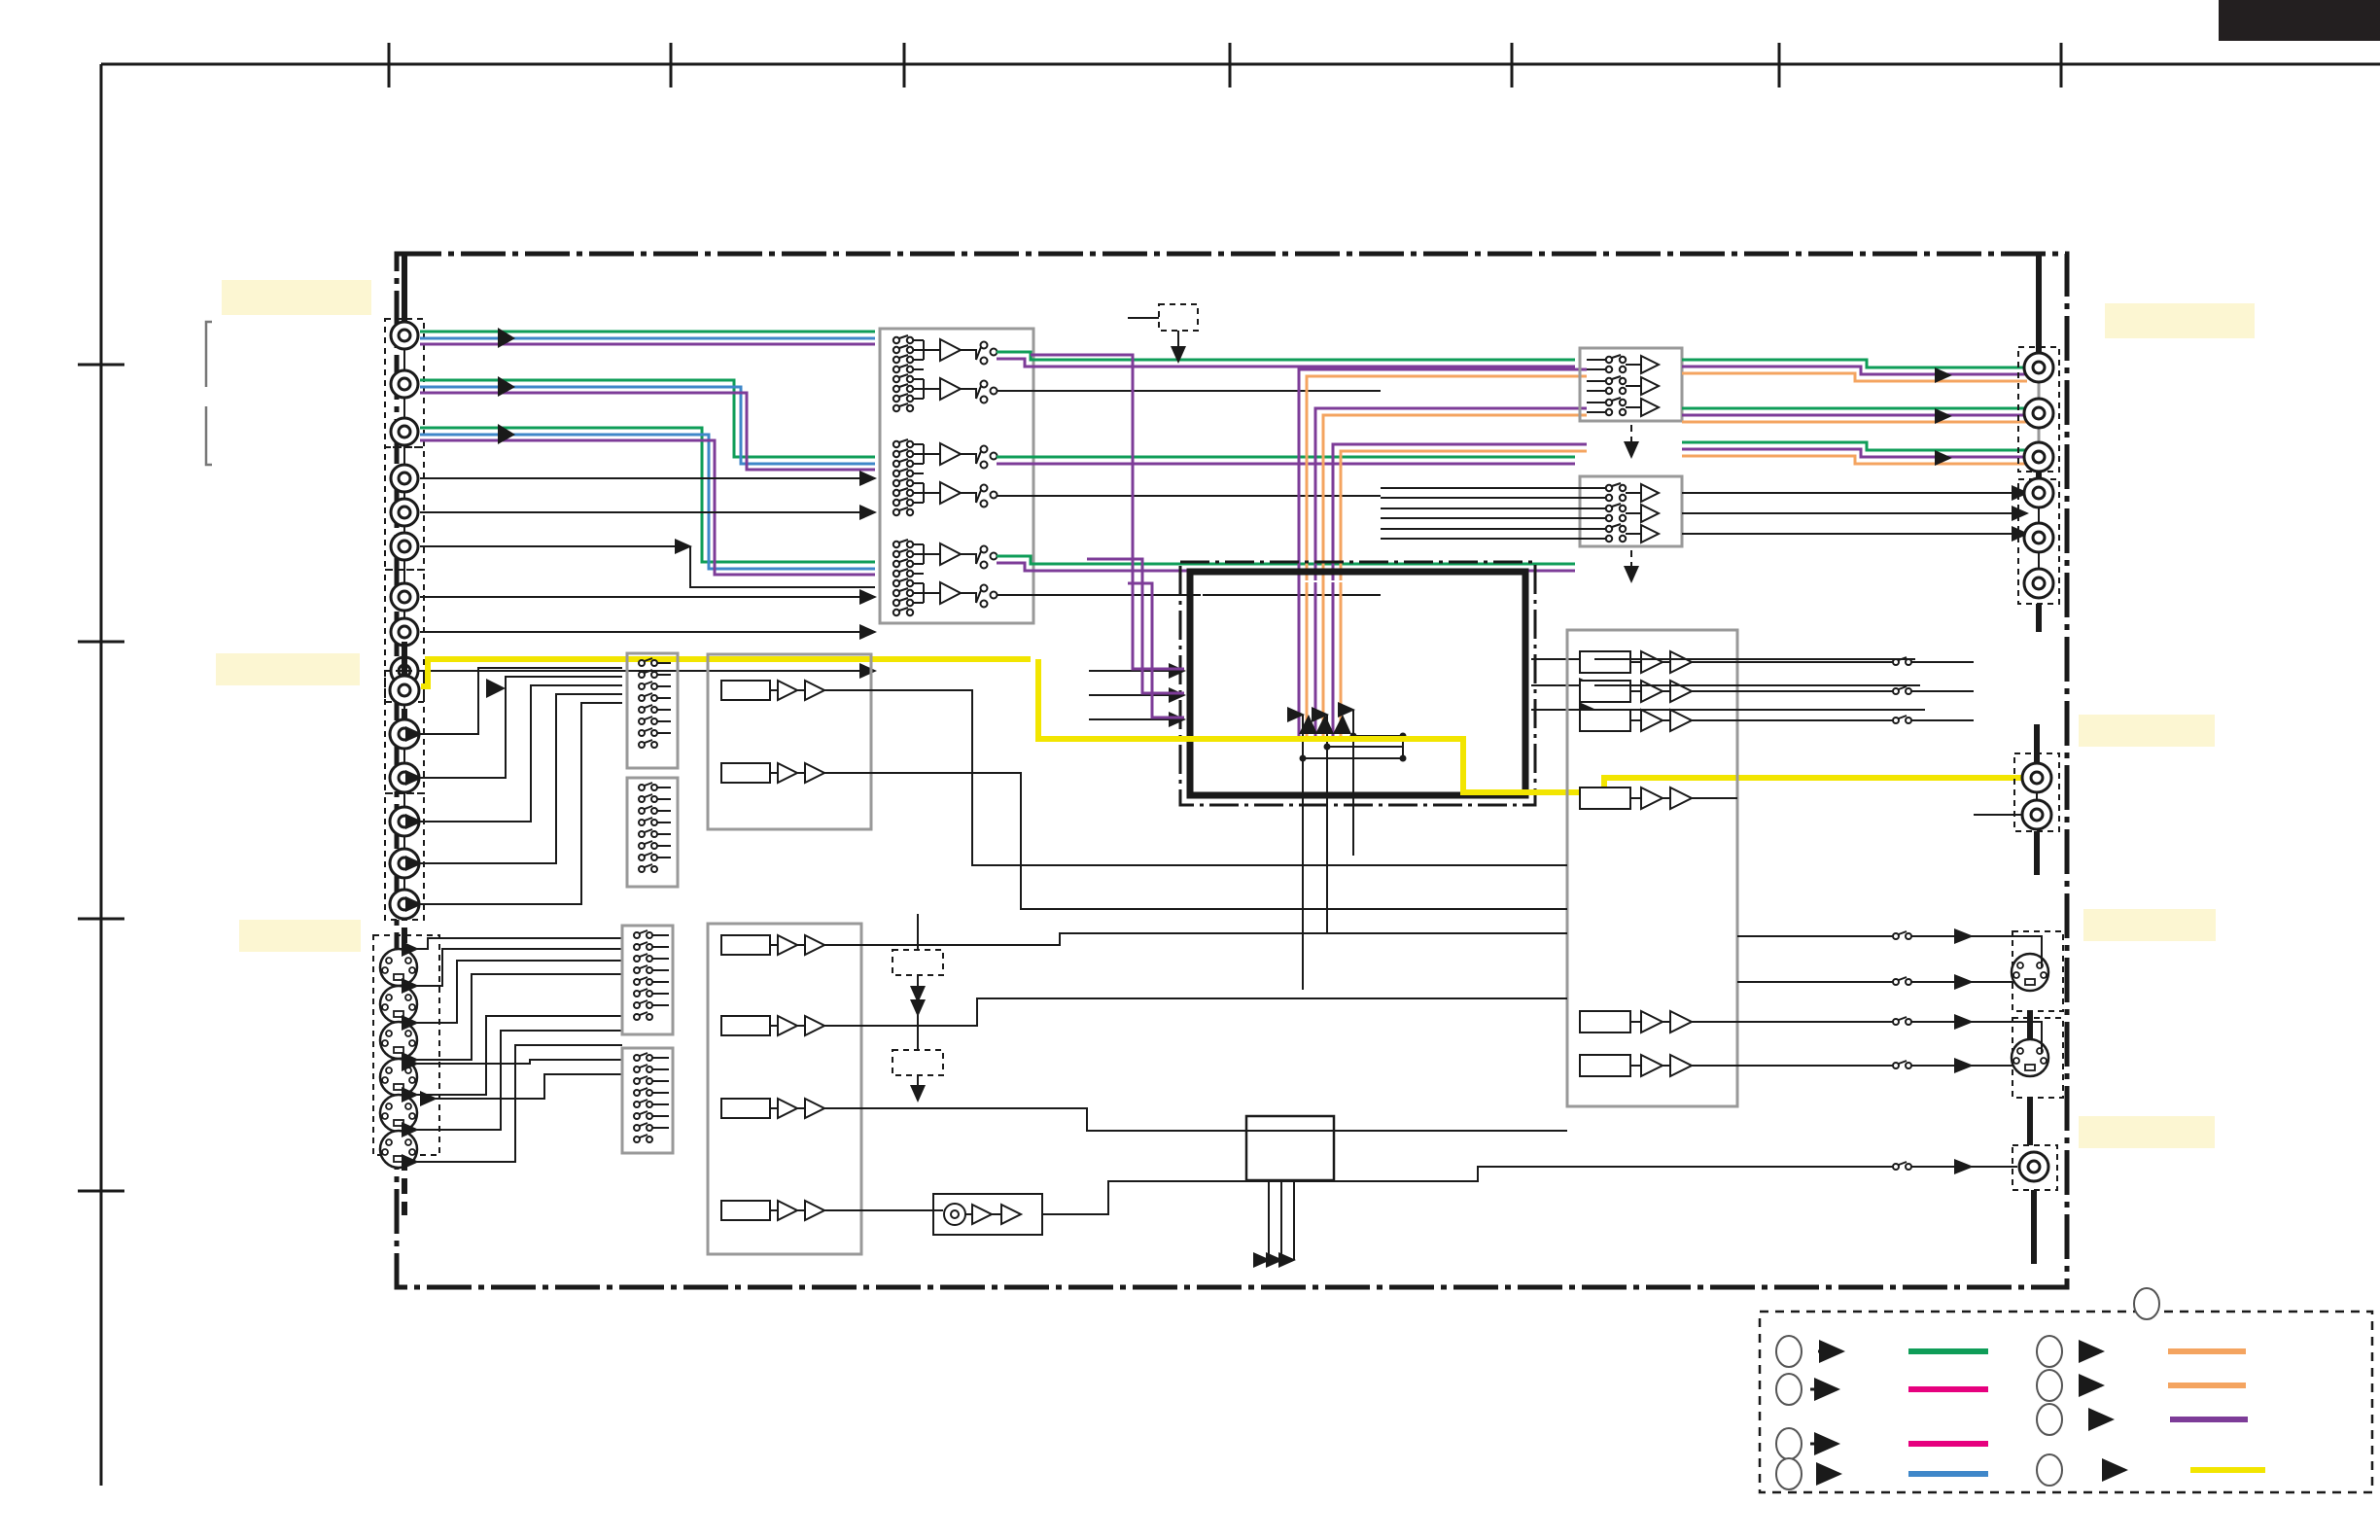 This screenshot has width=2380, height=1540. I want to click on relay-module-bottom-a, so click(647, 980).